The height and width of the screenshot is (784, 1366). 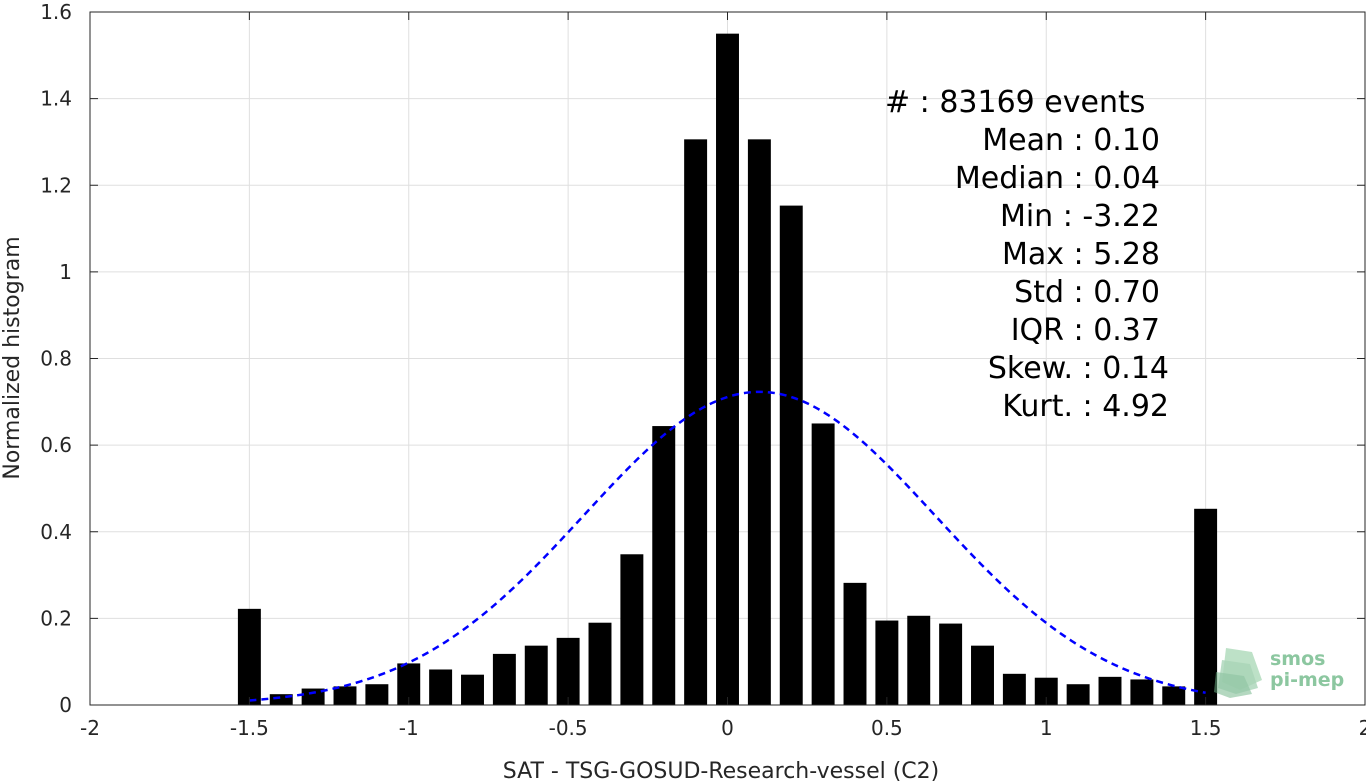 I want to click on y-tick-label: 1.2, so click(x=56, y=185).